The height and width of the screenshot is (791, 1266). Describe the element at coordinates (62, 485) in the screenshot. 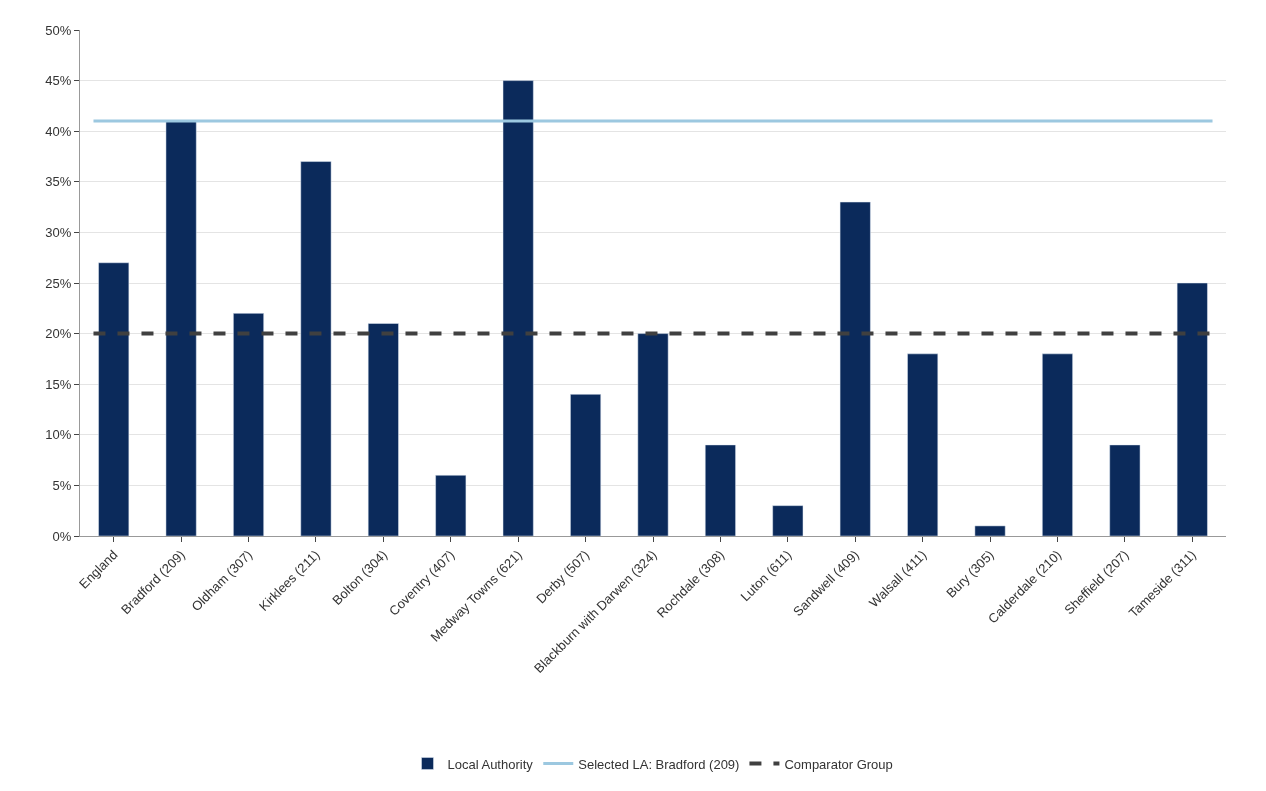

I see `y-tick-label: 5%` at that location.